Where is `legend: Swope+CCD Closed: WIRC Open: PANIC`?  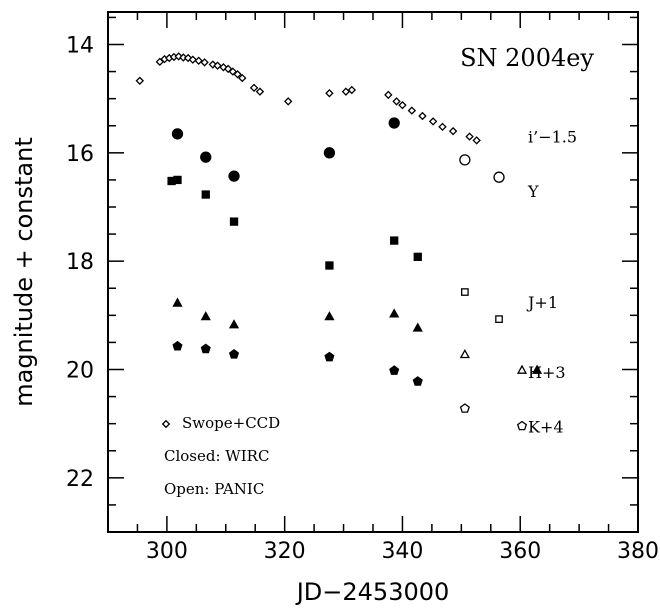 legend: Swope+CCD Closed: WIRC Open: PANIC is located at coordinates (222, 456).